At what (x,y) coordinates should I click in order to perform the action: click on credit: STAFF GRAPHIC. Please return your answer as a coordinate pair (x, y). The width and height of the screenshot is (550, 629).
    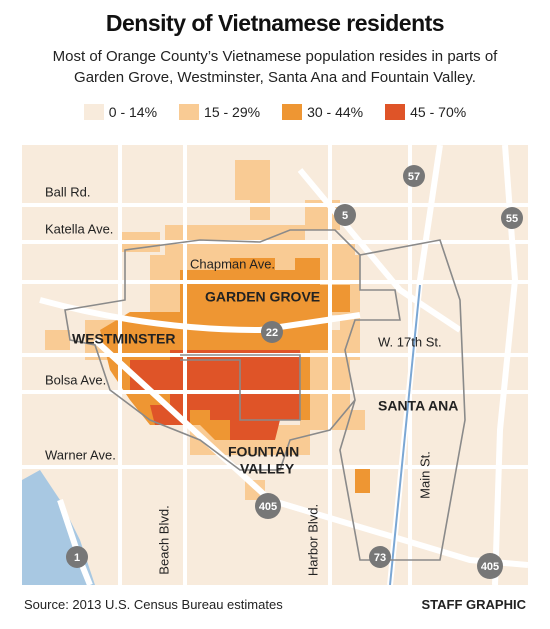
    Looking at the image, I should click on (473, 604).